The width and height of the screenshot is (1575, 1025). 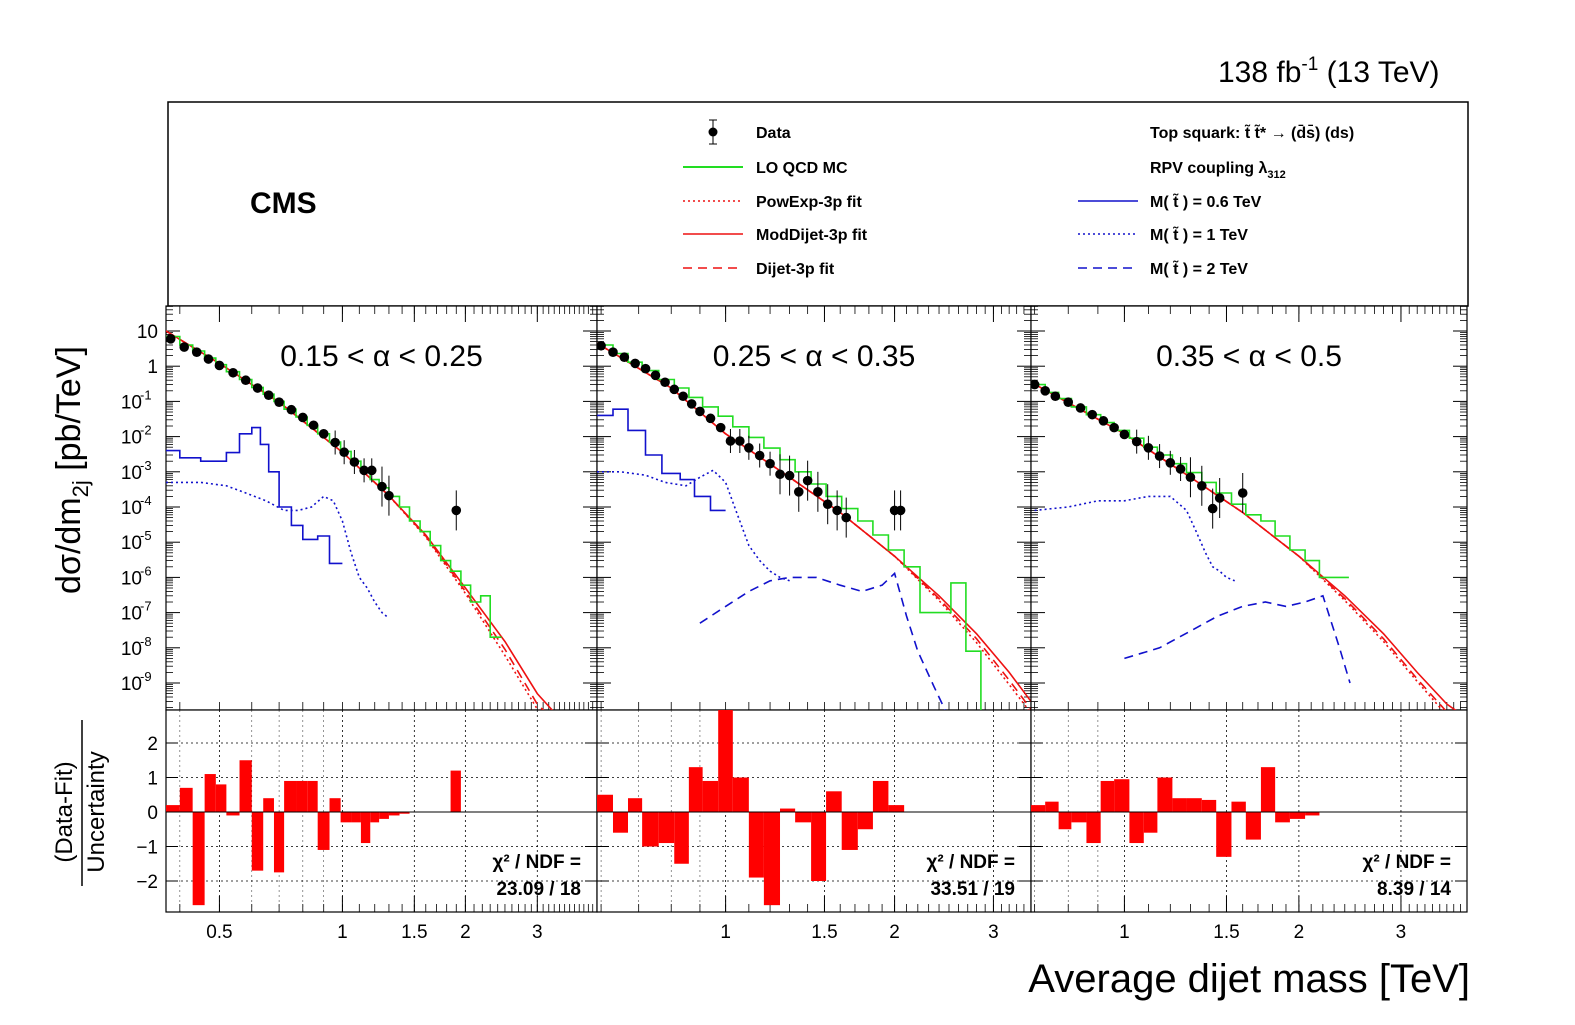 What do you see at coordinates (152, 744) in the screenshot?
I see `residual-tick-label: 2` at bounding box center [152, 744].